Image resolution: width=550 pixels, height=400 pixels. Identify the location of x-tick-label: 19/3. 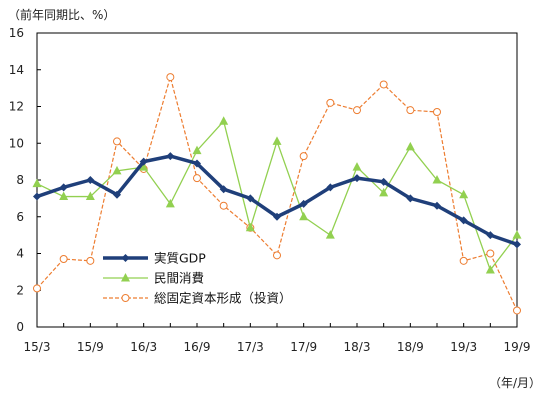
(463, 347).